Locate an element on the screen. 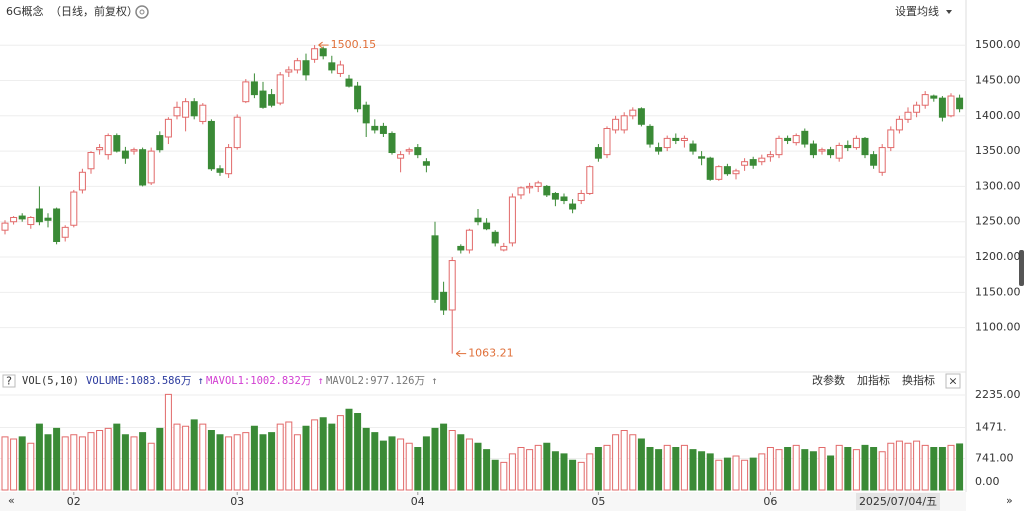 This screenshot has height=511, width=1024. extreme-label: 1500.15 is located at coordinates (354, 44).